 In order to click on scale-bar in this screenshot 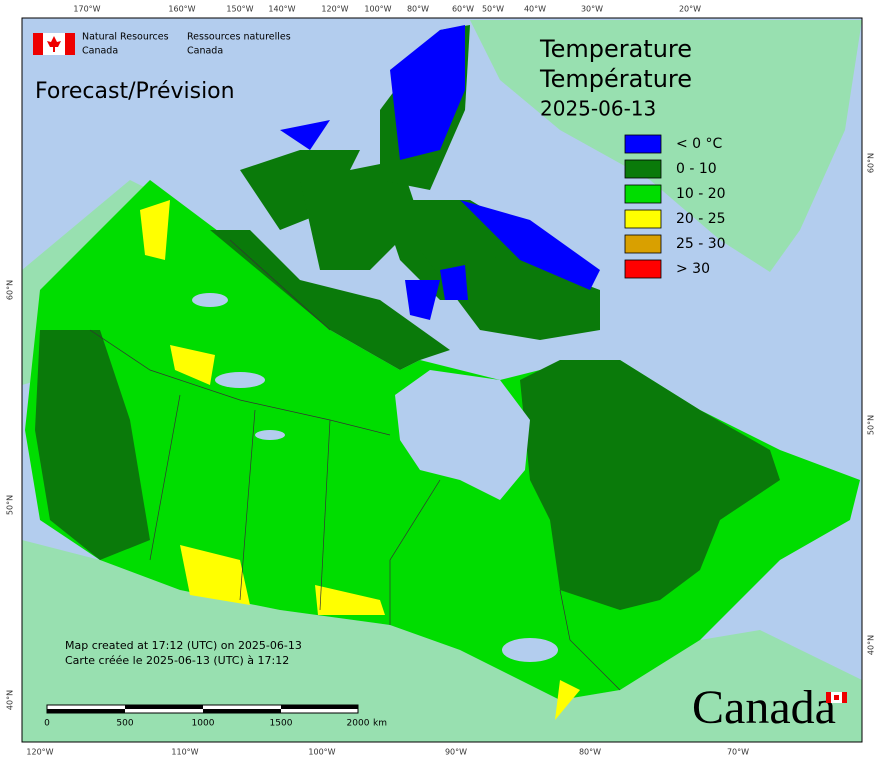, I will do `click(202, 709)`.